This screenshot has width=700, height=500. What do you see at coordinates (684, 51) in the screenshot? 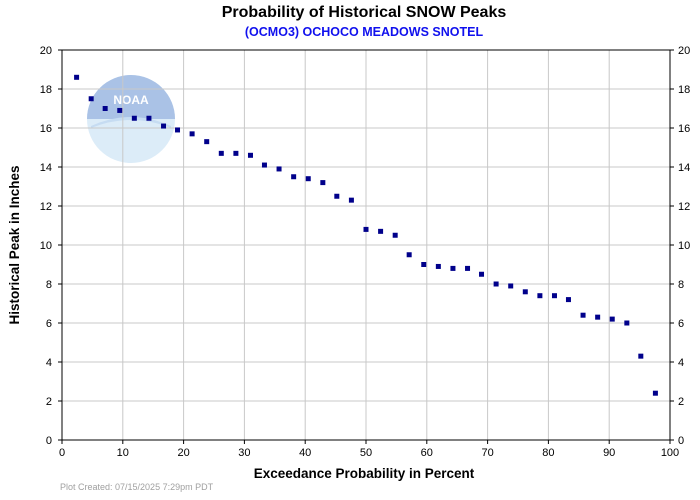
I see `y-tick-label-right: 20` at bounding box center [684, 51].